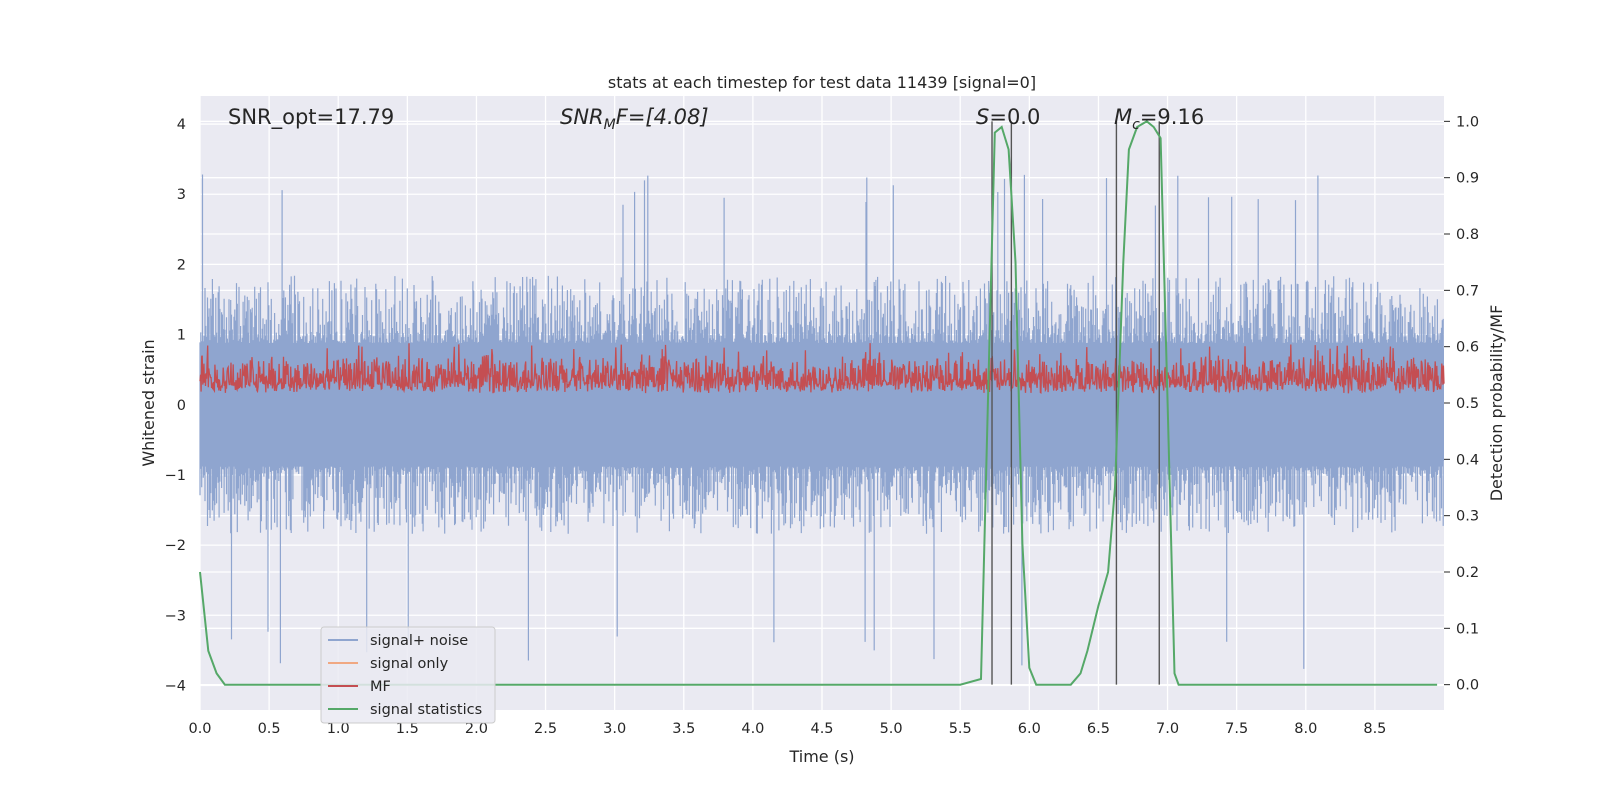 The height and width of the screenshot is (800, 1600). Describe the element at coordinates (426, 710) in the screenshot. I see `legend-label-signal-statistics: signal statistics` at that location.